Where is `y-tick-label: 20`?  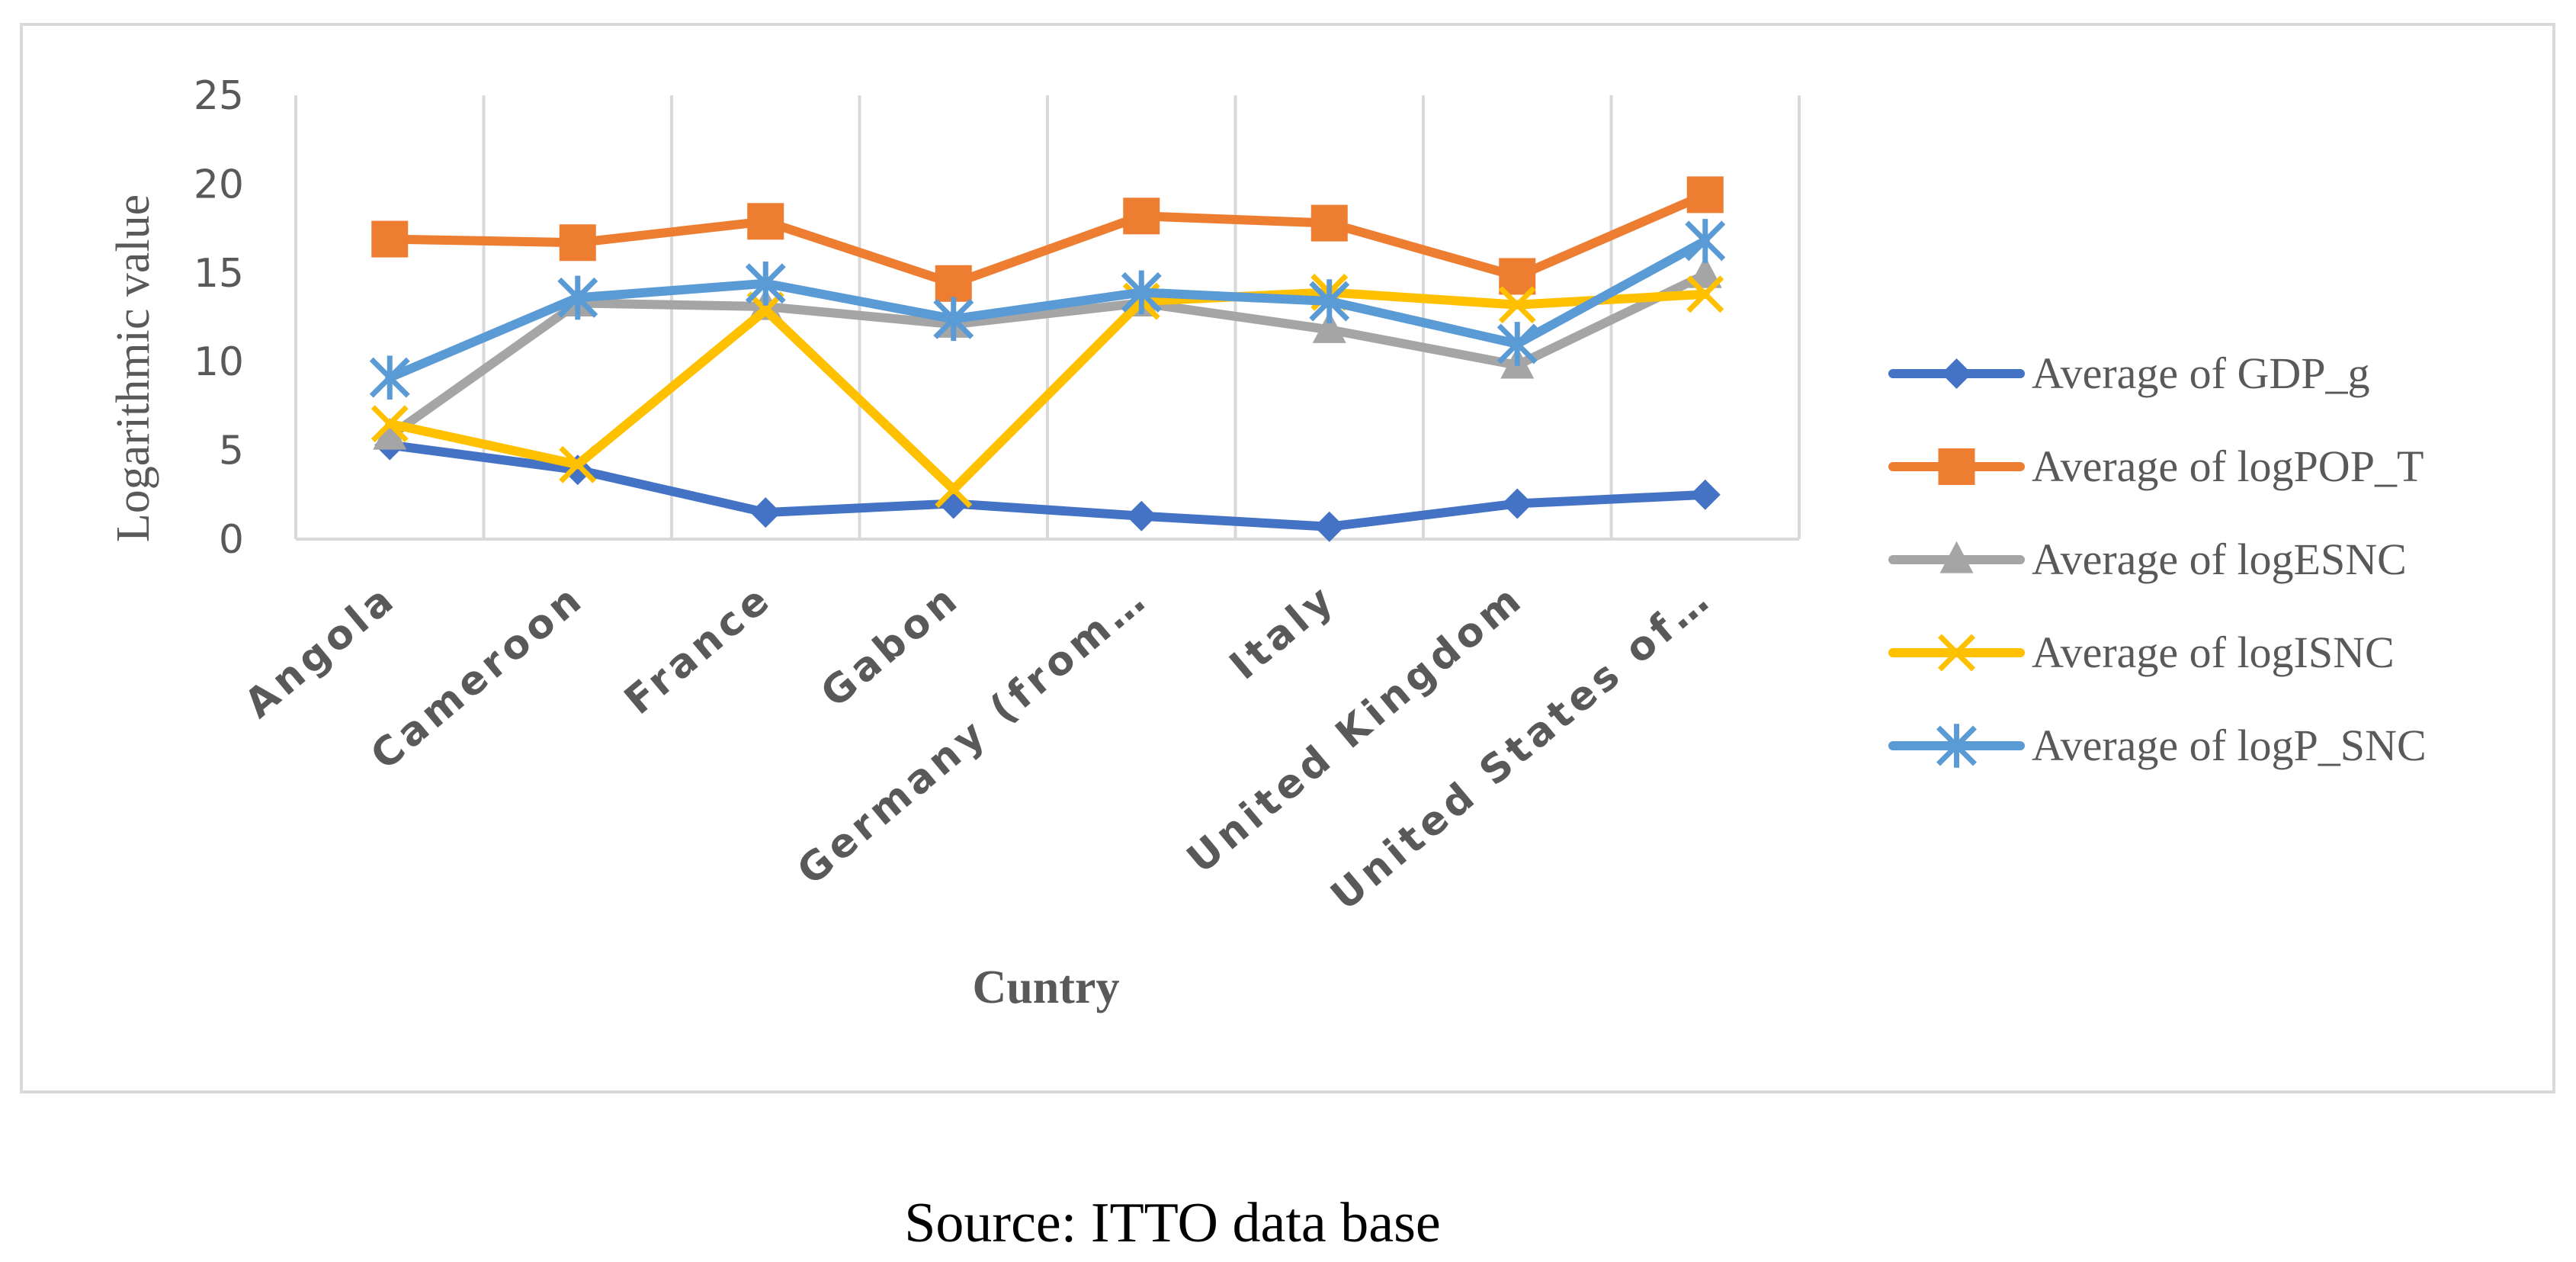
y-tick-label: 20 is located at coordinates (219, 184).